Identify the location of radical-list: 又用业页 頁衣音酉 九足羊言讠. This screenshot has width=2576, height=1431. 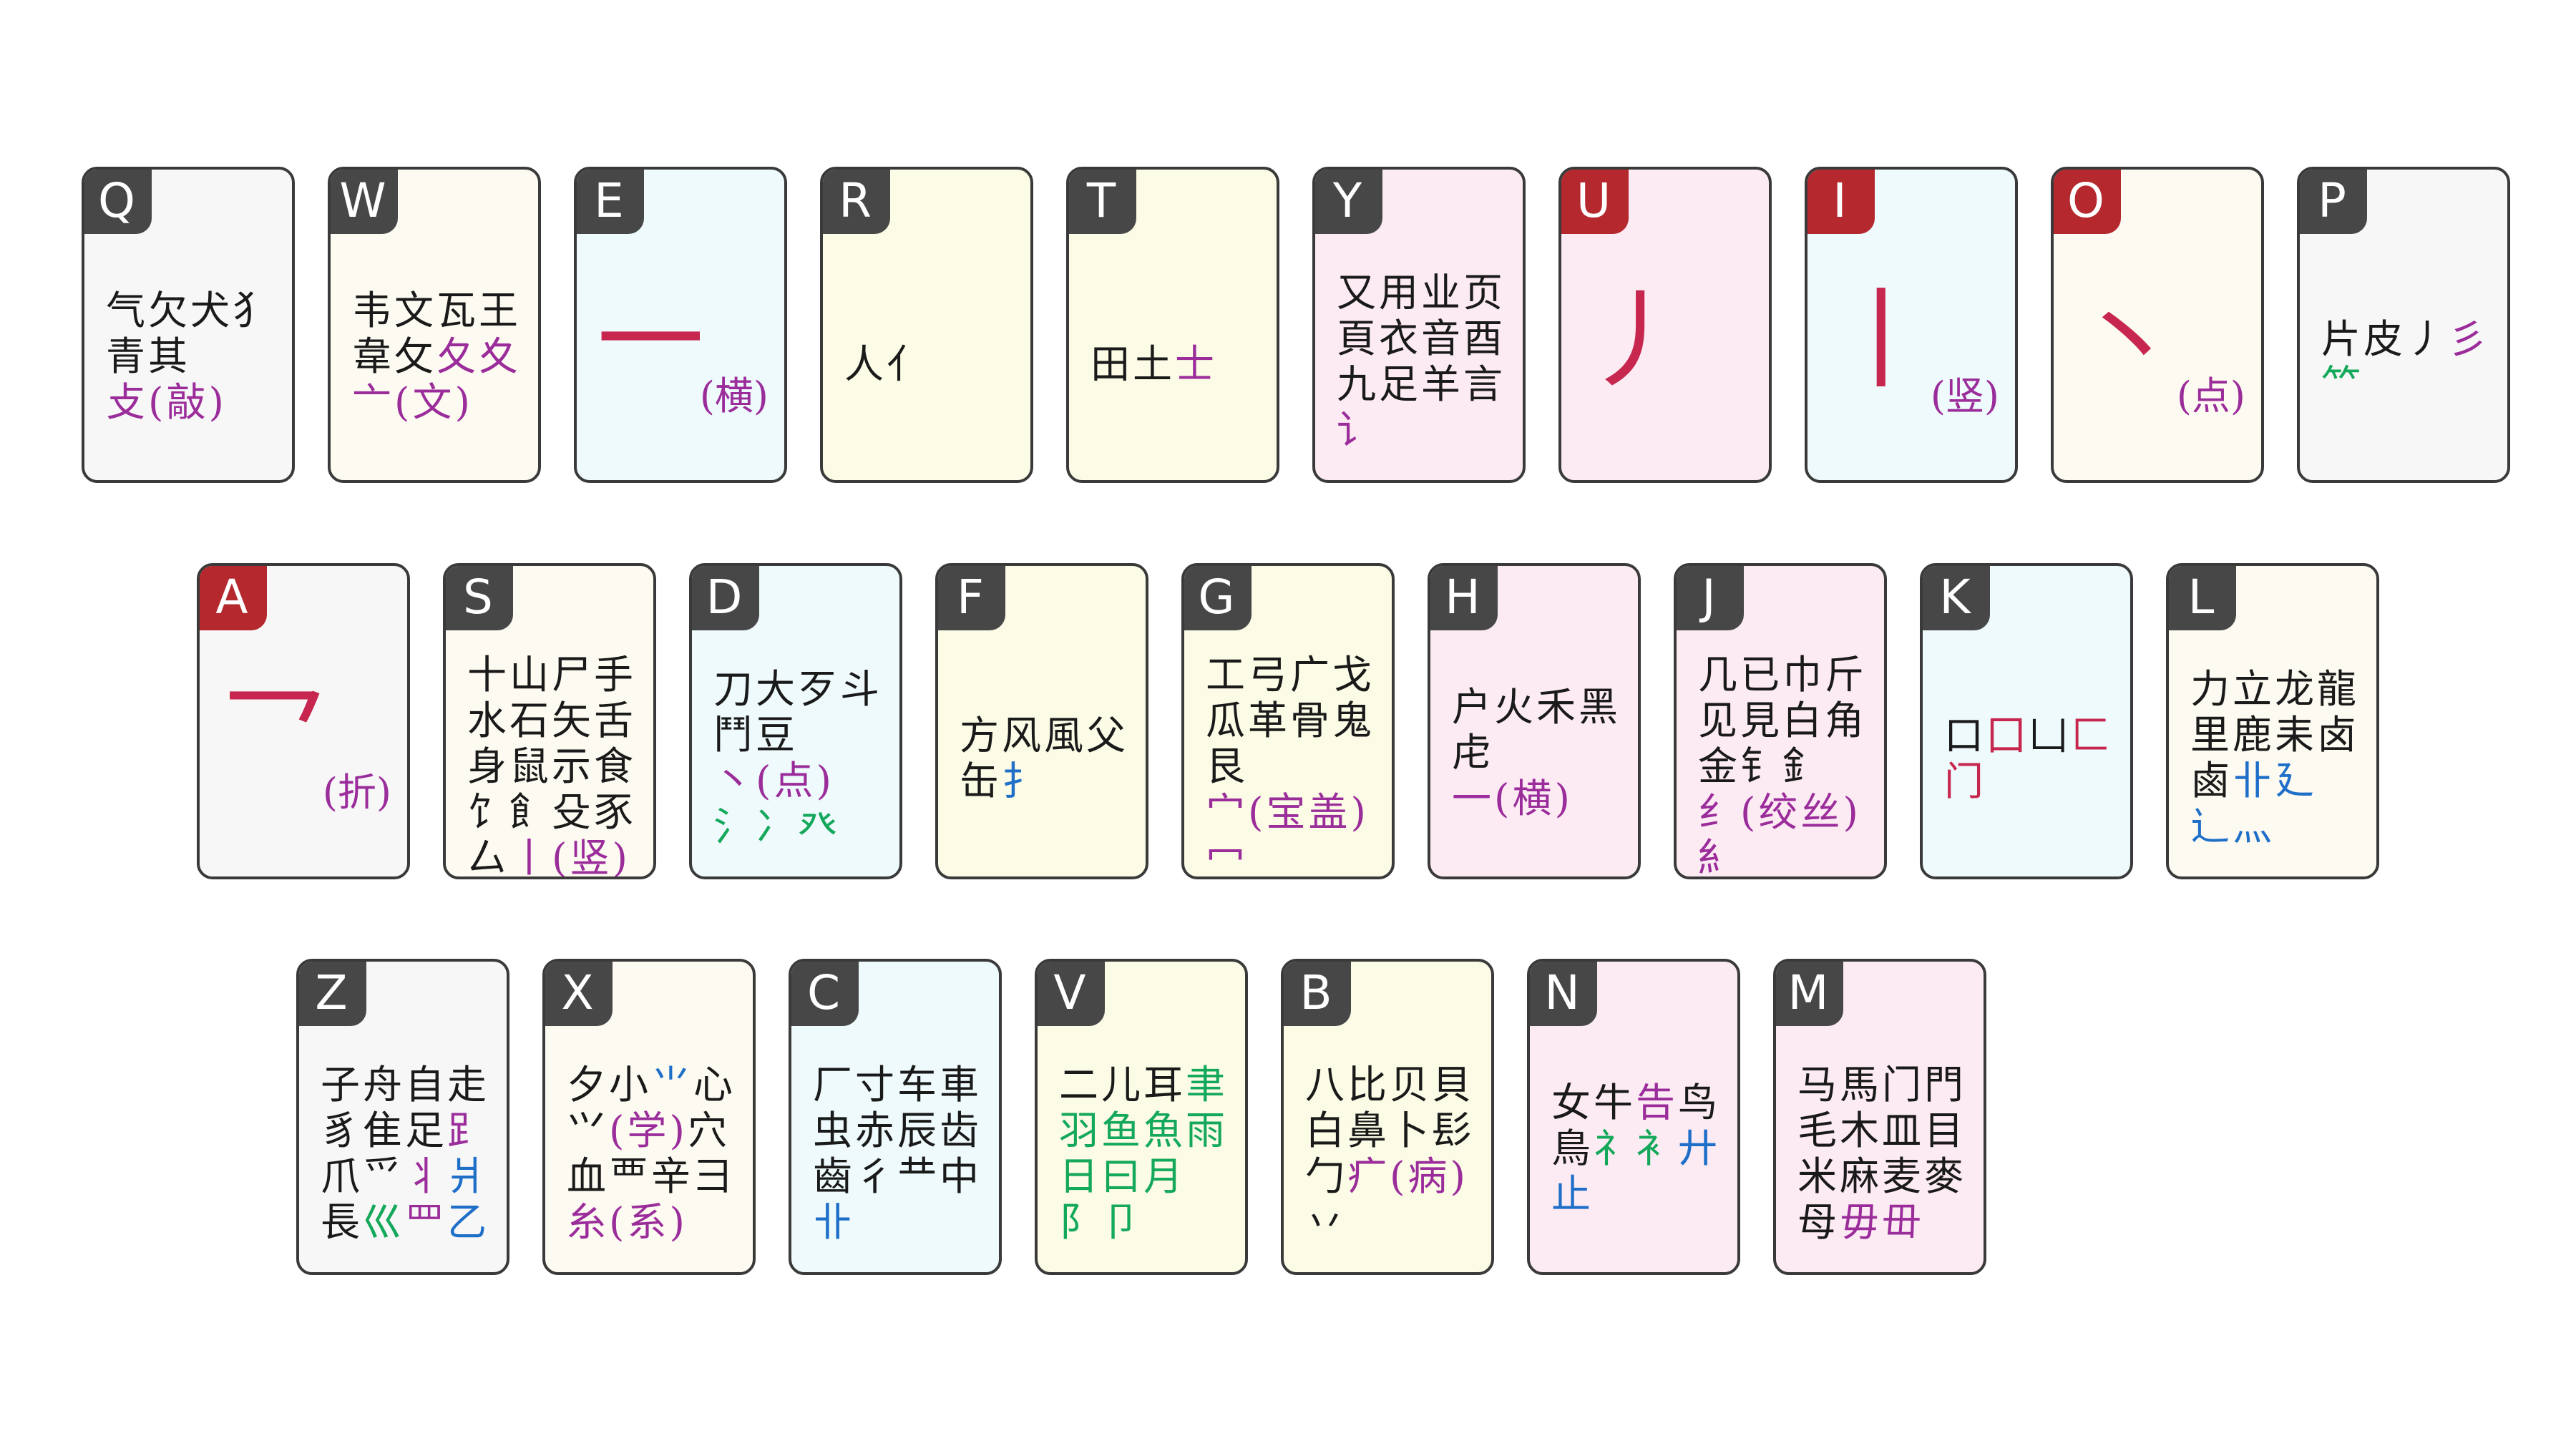
(1425, 366).